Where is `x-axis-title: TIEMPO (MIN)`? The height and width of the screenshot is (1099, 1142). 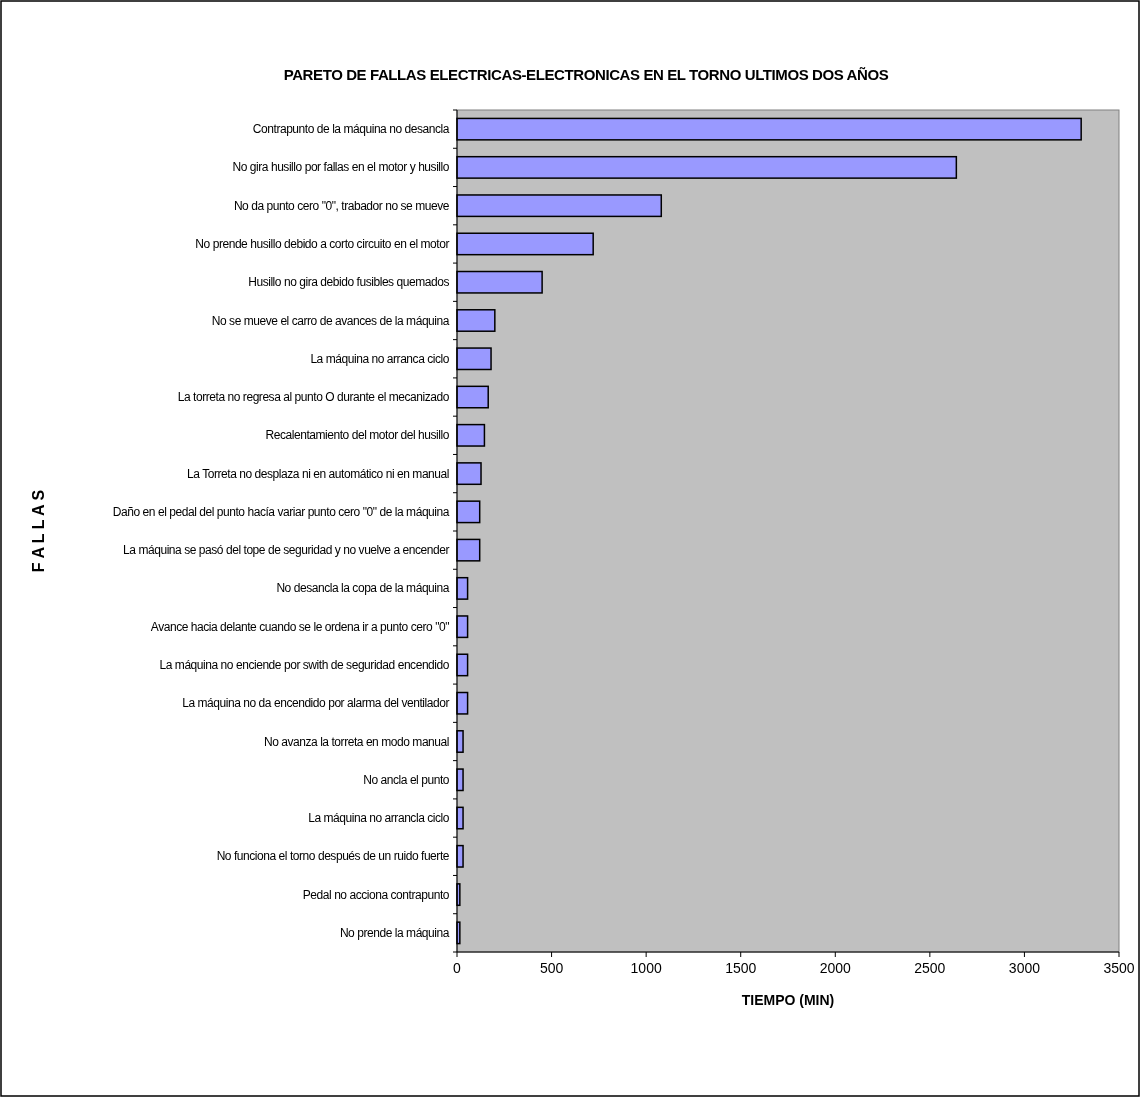
x-axis-title: TIEMPO (MIN) is located at coordinates (788, 1000).